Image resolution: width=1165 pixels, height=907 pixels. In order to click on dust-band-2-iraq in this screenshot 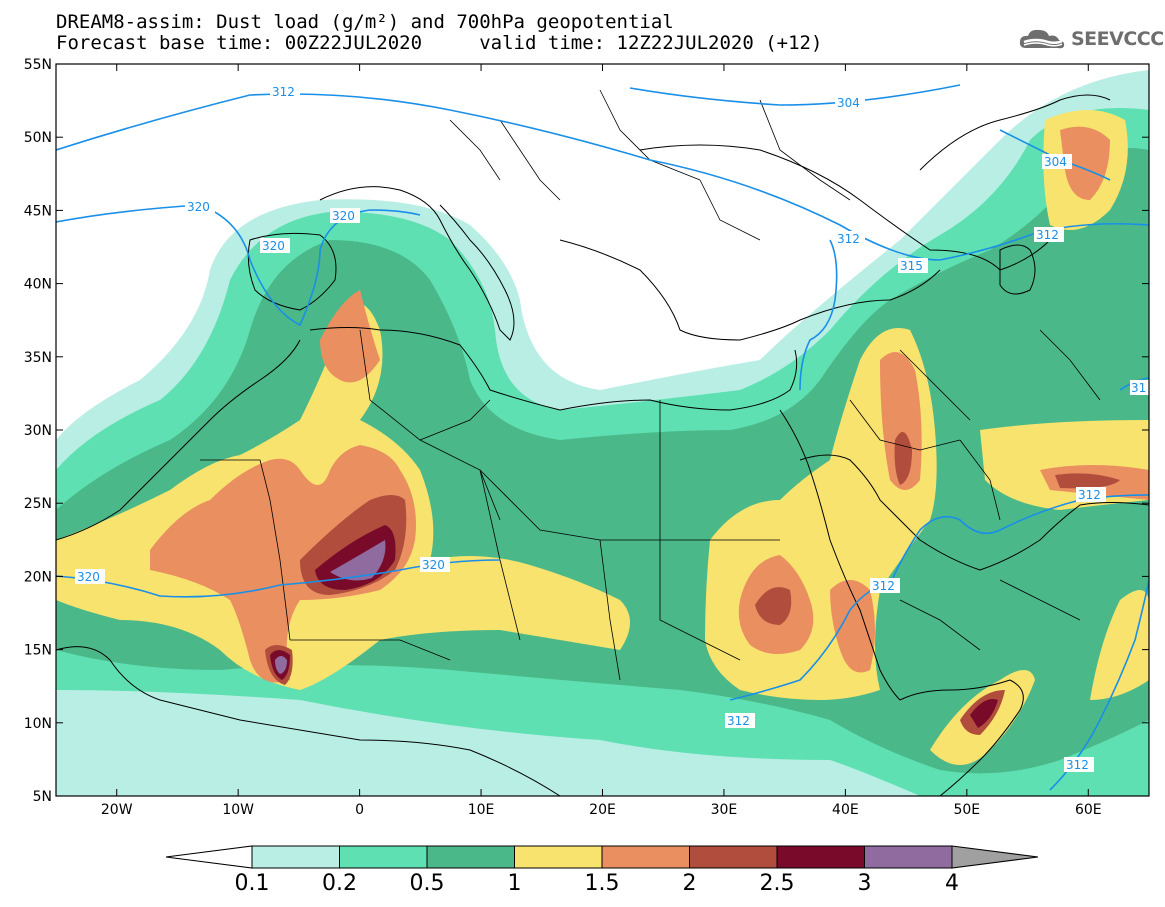, I will do `click(903, 458)`.